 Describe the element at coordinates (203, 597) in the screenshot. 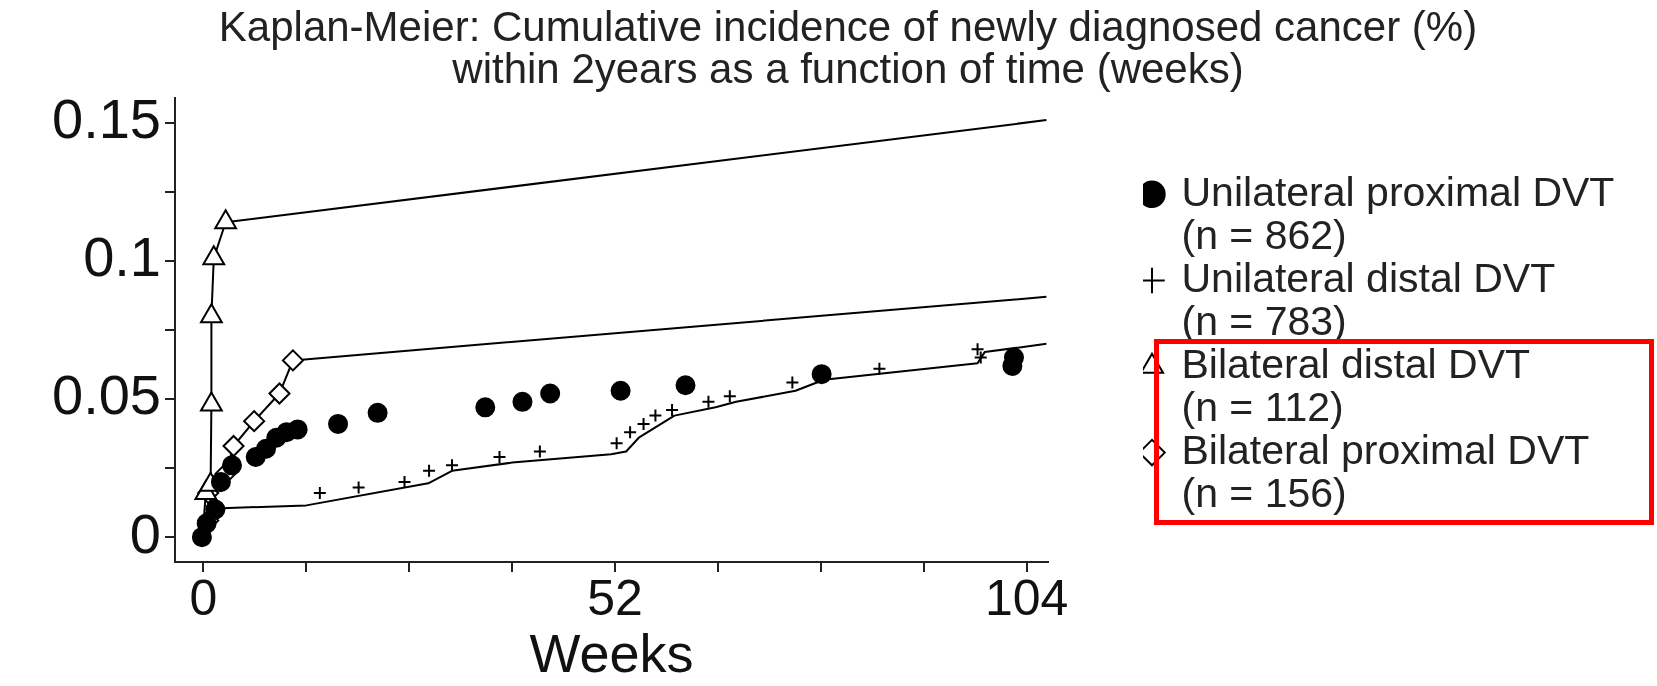

I see `x-tick-label: 0` at that location.